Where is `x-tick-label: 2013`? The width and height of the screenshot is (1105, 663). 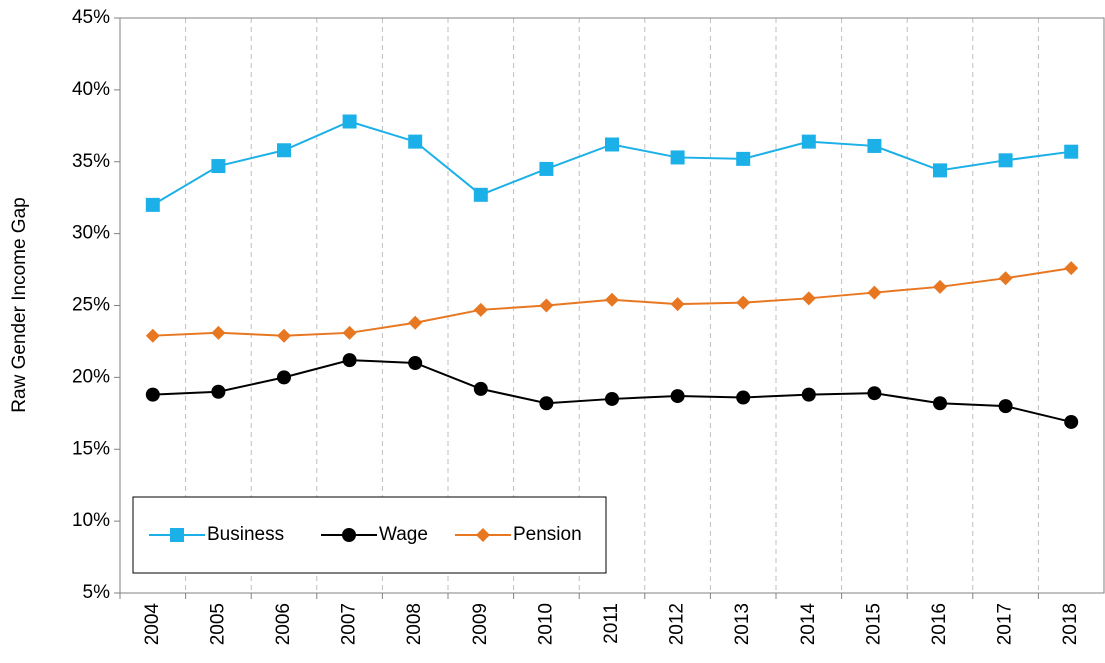 x-tick-label: 2013 is located at coordinates (742, 624).